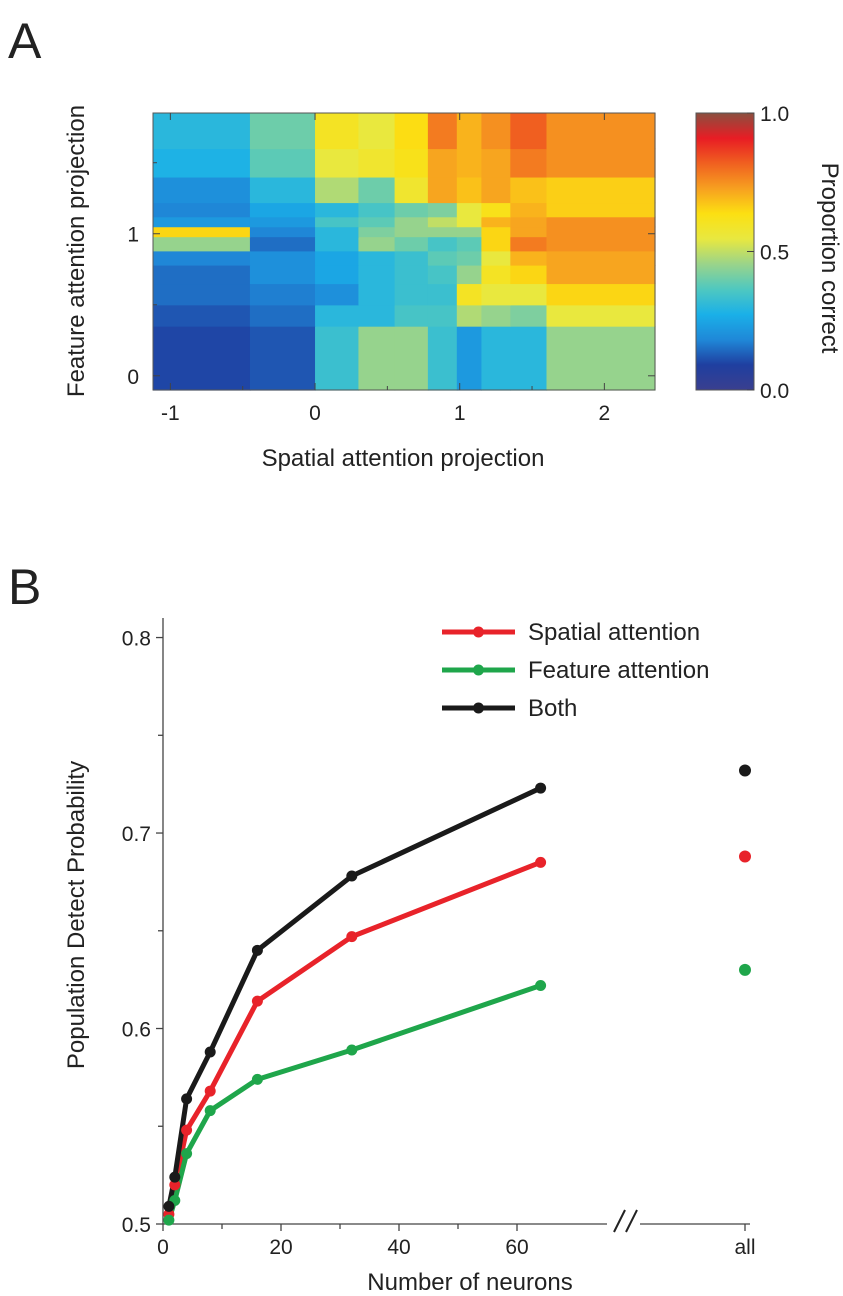 Image resolution: width=843 pixels, height=1296 pixels. What do you see at coordinates (25, 41) in the screenshot?
I see `panel-letter-a: A` at bounding box center [25, 41].